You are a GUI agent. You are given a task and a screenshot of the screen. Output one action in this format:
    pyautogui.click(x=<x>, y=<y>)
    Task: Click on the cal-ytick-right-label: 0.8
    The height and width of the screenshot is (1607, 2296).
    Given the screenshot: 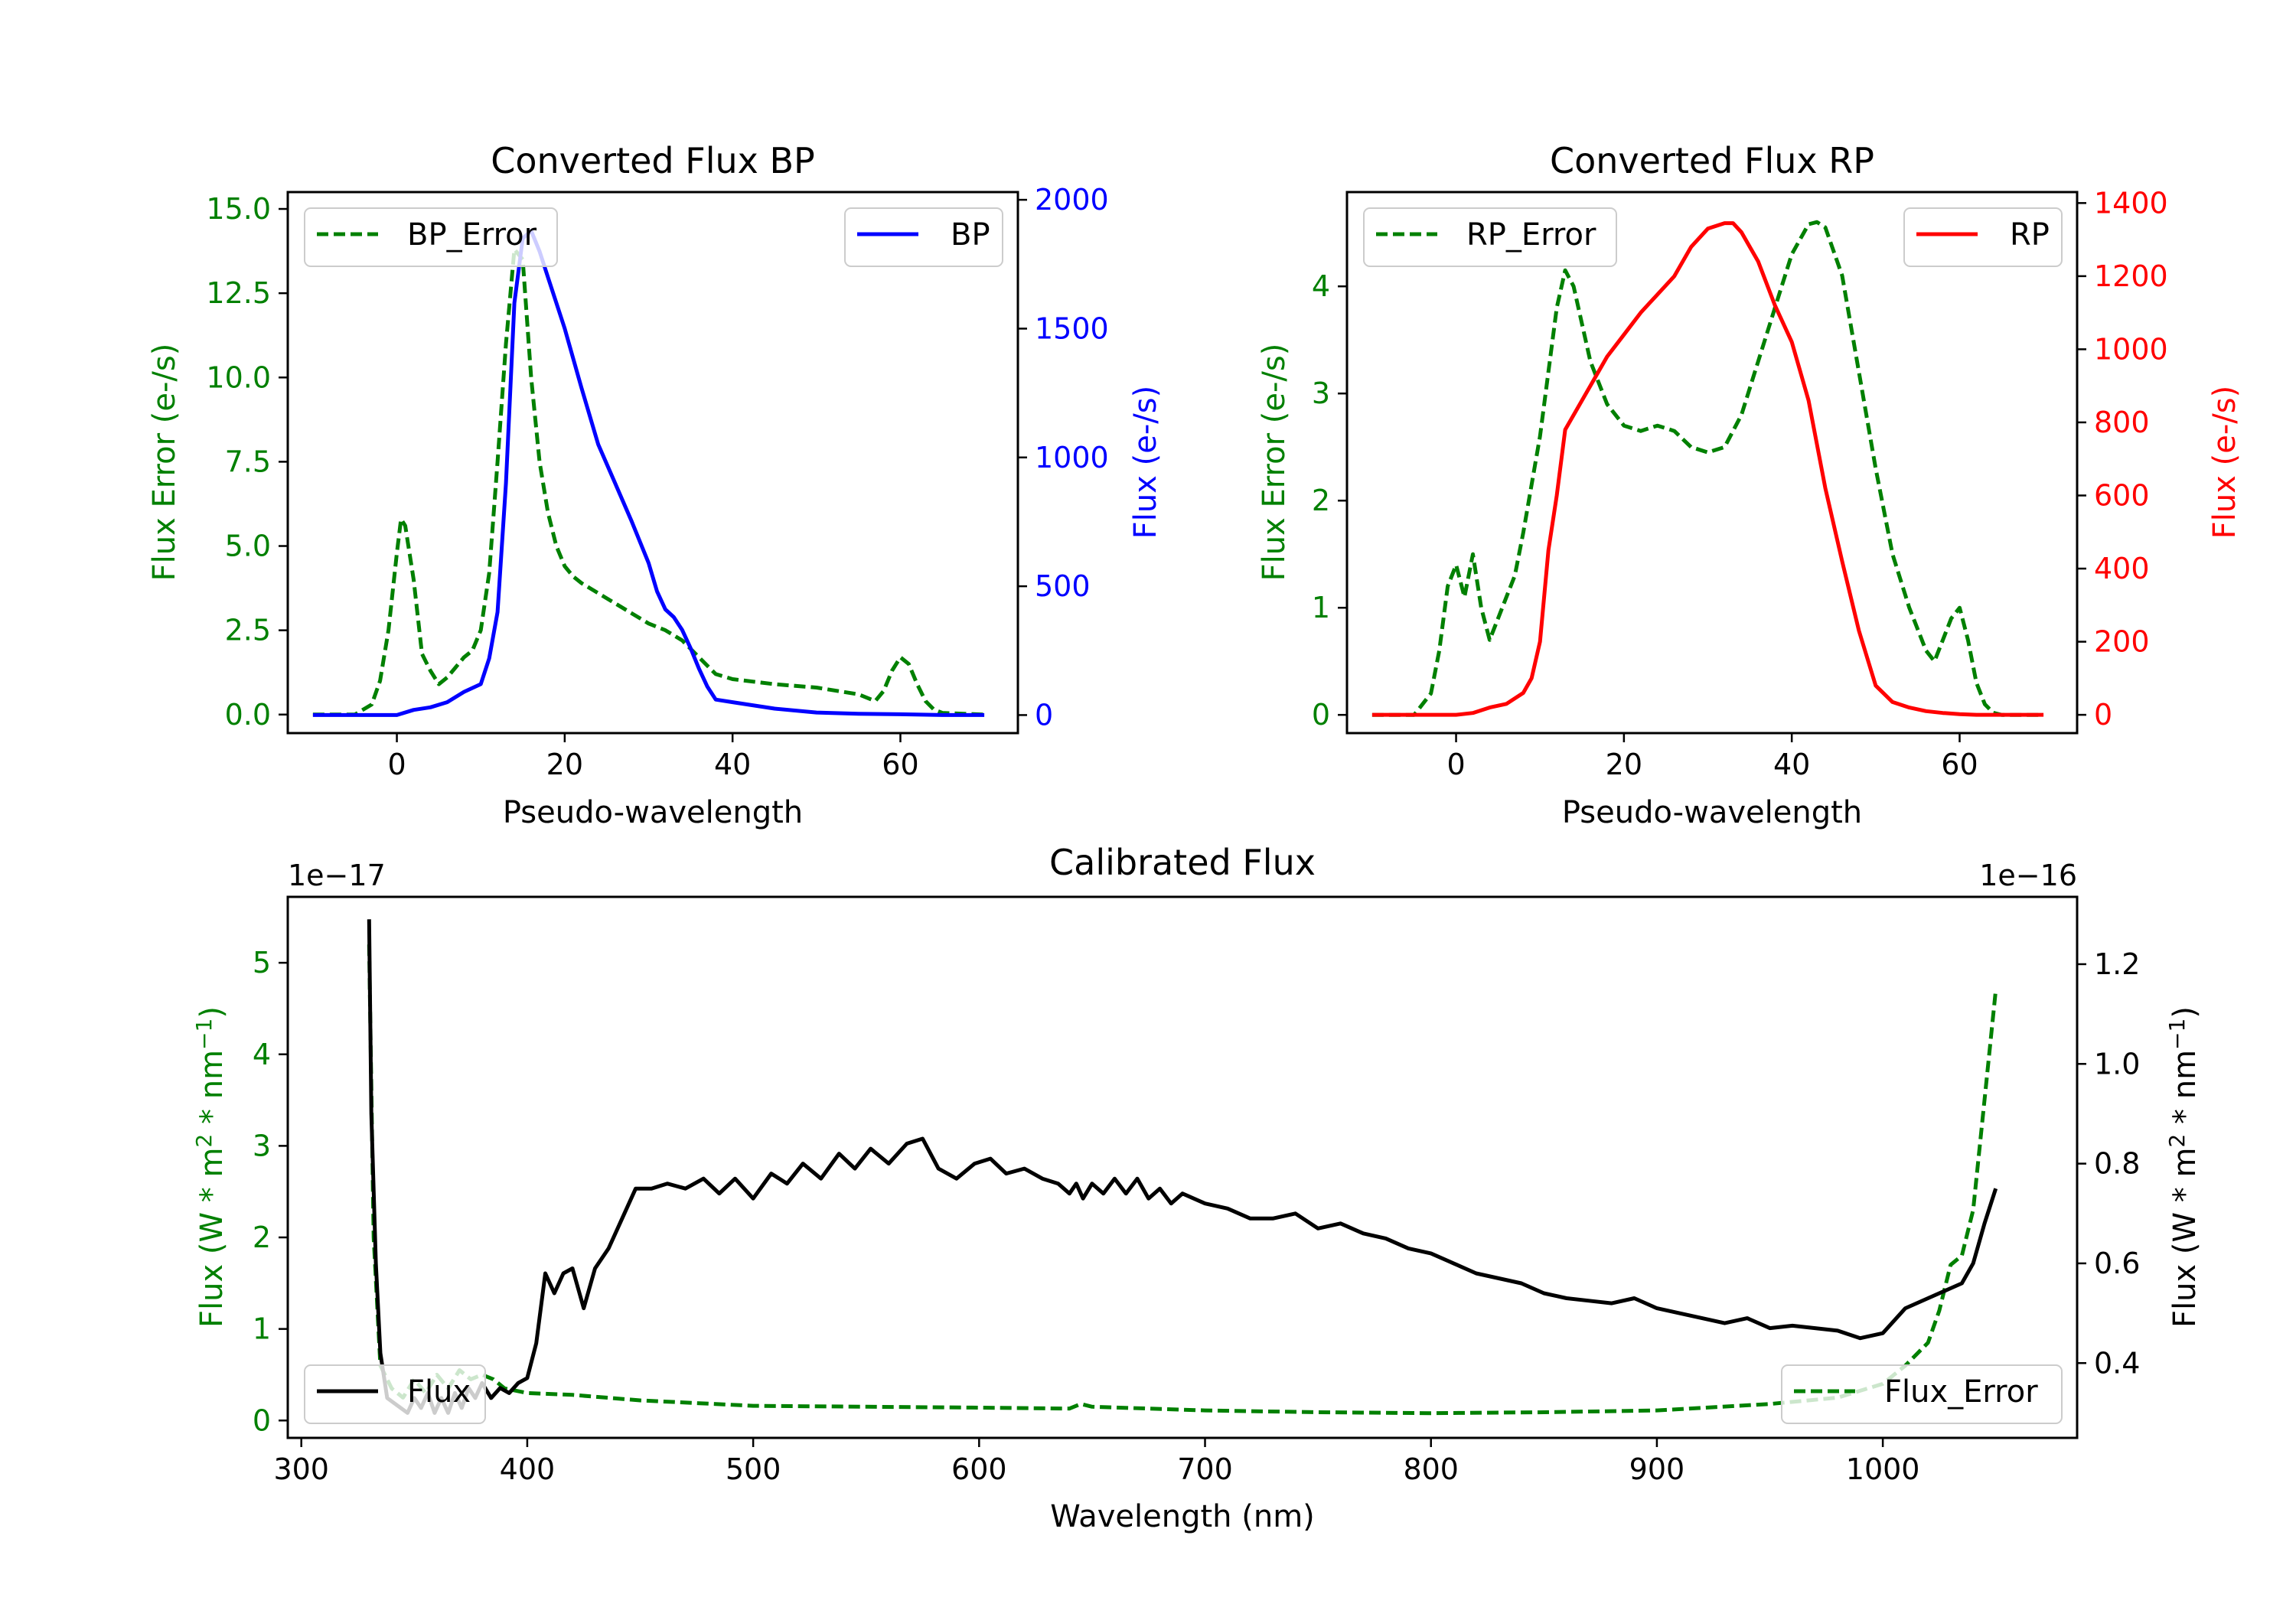 What is the action you would take?
    pyautogui.click(x=2117, y=1164)
    